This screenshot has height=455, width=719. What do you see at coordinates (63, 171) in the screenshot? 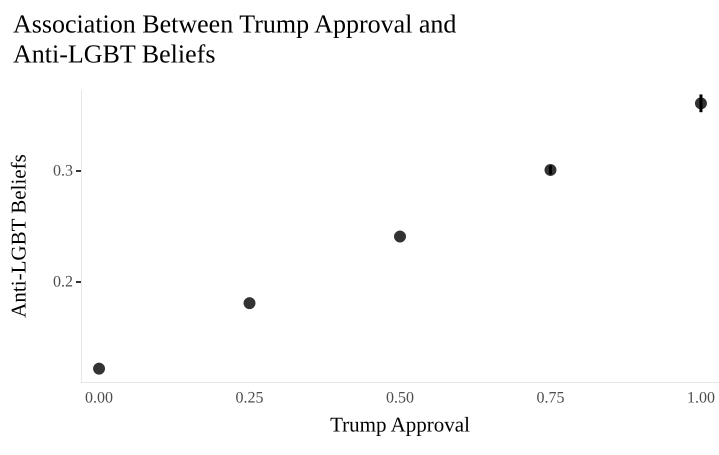
I see `y-tick-label: 0.3` at bounding box center [63, 171].